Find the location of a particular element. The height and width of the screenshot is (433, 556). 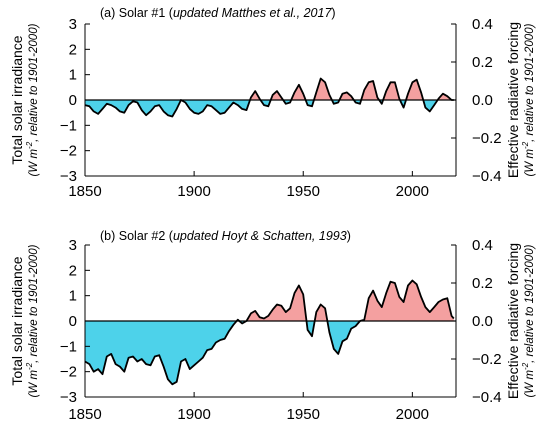

panel-1-y2tick-label: −0.4 is located at coordinates (487, 176).